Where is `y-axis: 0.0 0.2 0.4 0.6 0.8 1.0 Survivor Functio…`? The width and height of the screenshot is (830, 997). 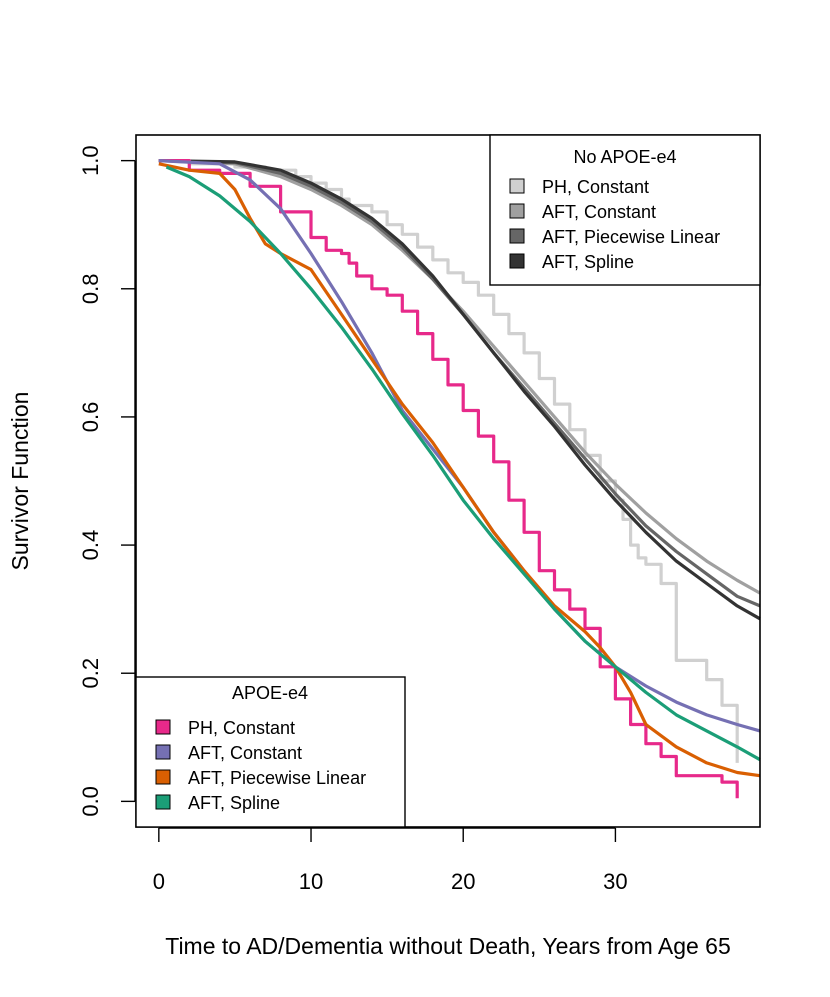 y-axis: 0.0 0.2 0.4 0.6 0.8 1.0 Survivor Functio… is located at coordinates (71, 481).